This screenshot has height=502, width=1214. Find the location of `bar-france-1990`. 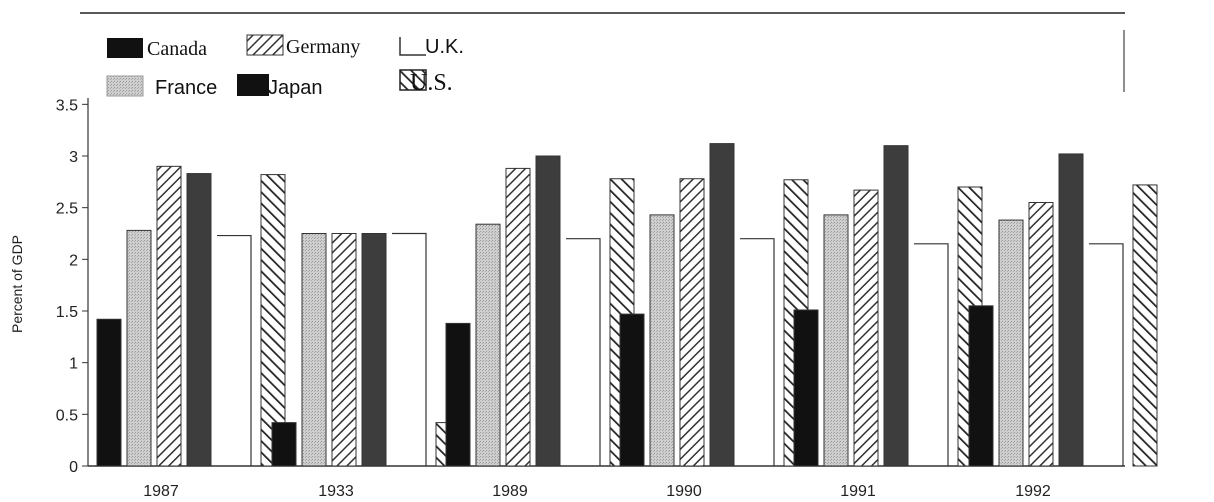

bar-france-1990 is located at coordinates (662, 340).